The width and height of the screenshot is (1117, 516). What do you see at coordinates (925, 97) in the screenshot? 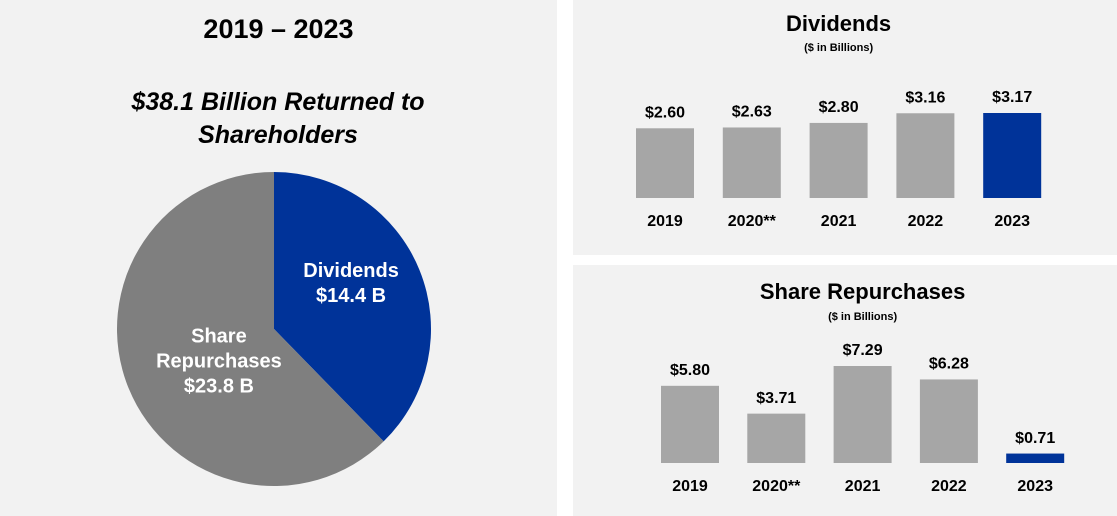
I see `data-label: $3.16` at bounding box center [925, 97].